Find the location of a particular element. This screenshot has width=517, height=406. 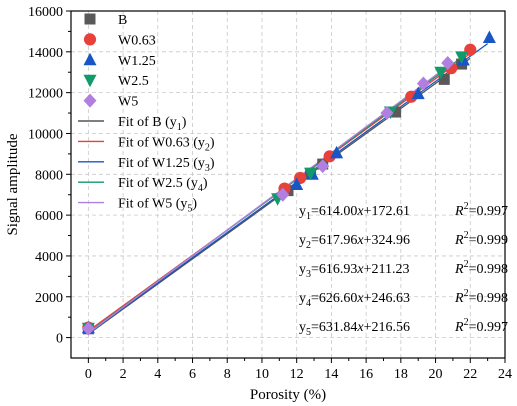

x-tick-label: 12 is located at coordinates (297, 374).